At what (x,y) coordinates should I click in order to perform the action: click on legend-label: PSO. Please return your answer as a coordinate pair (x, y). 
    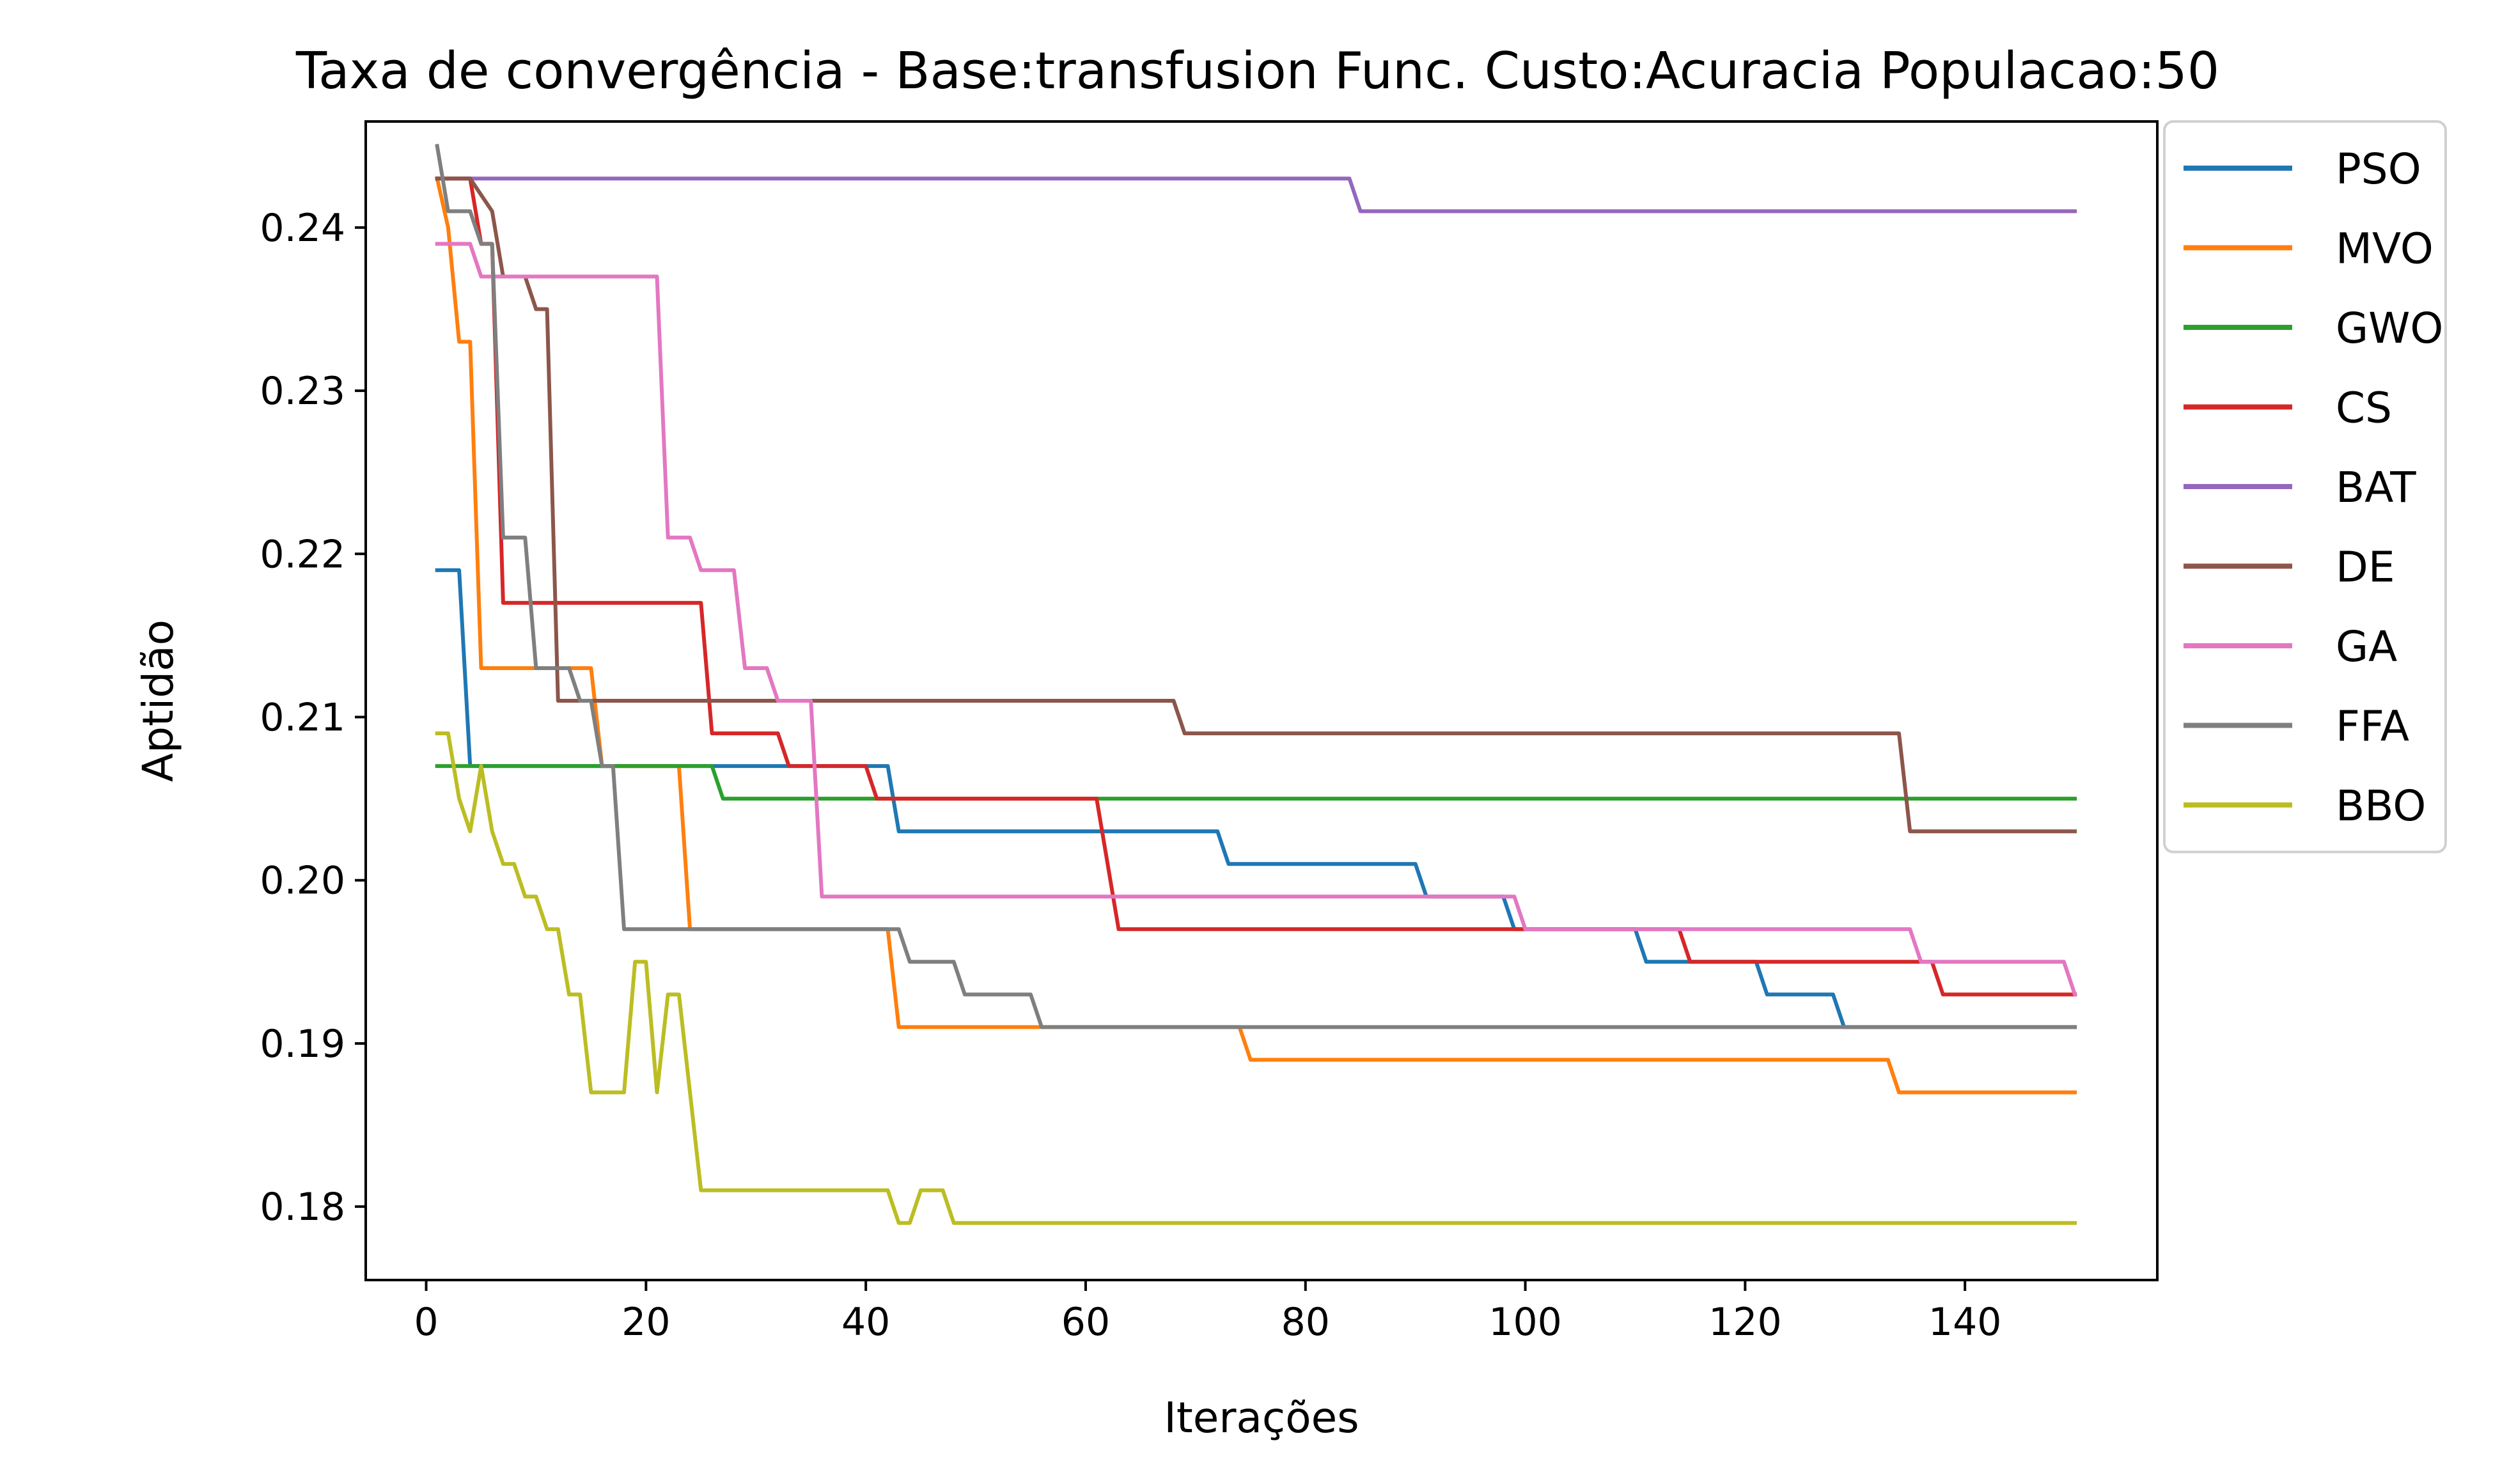
    Looking at the image, I should click on (2378, 169).